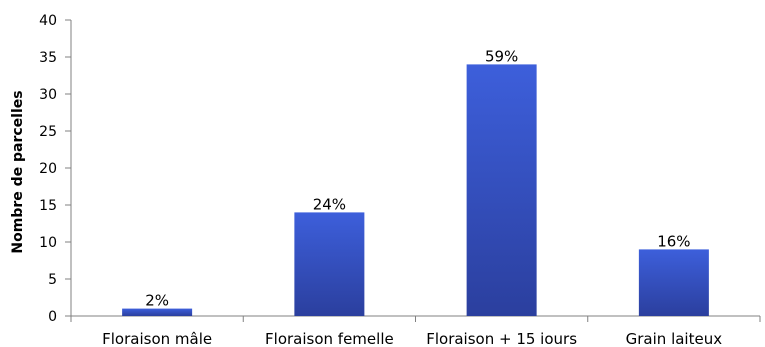 This screenshot has width=765, height=347. What do you see at coordinates (48, 243) in the screenshot?
I see `y-tick-label: 10` at bounding box center [48, 243].